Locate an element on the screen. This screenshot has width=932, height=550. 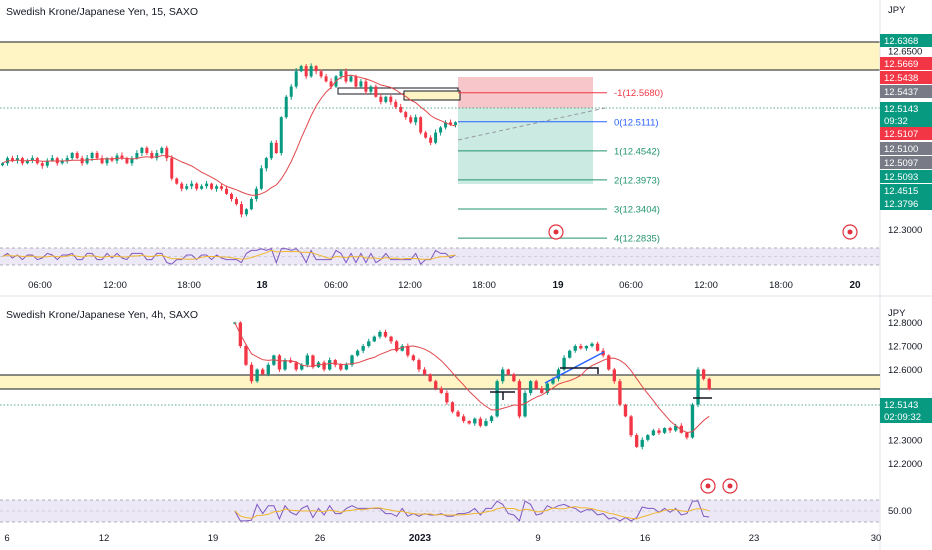
price-badge: 12.5669 is located at coordinates (906, 63).